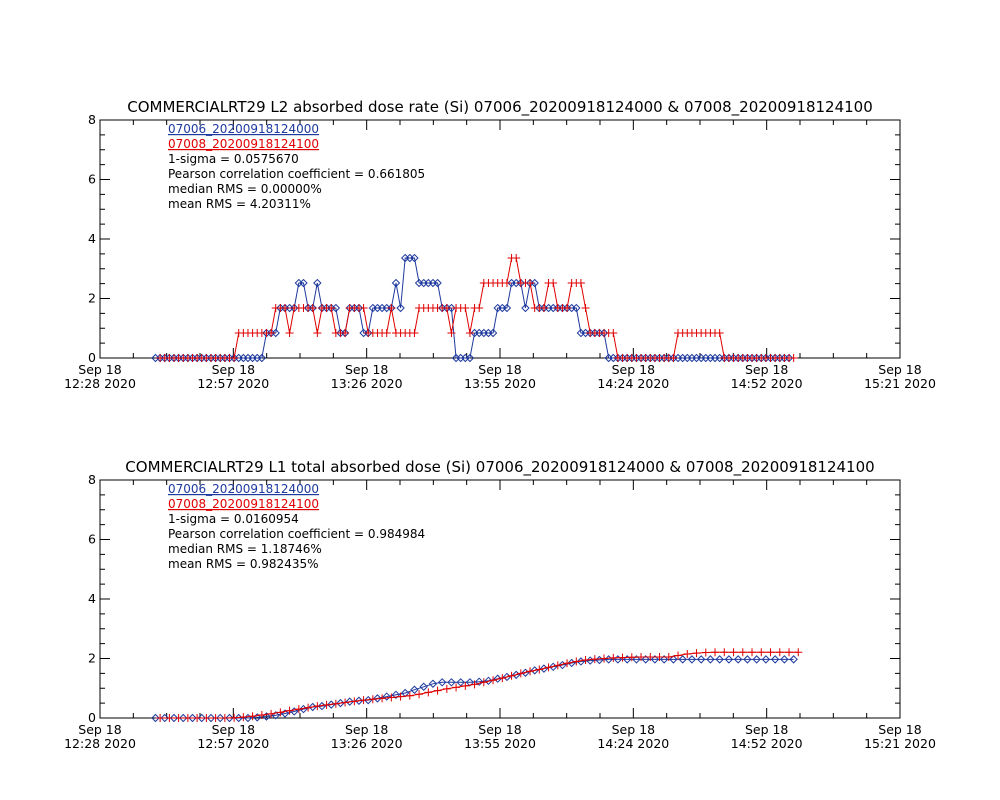 This screenshot has width=1000, height=800. Describe the element at coordinates (633, 743) in the screenshot. I see `x-tick-label: 14:24 2020` at that location.